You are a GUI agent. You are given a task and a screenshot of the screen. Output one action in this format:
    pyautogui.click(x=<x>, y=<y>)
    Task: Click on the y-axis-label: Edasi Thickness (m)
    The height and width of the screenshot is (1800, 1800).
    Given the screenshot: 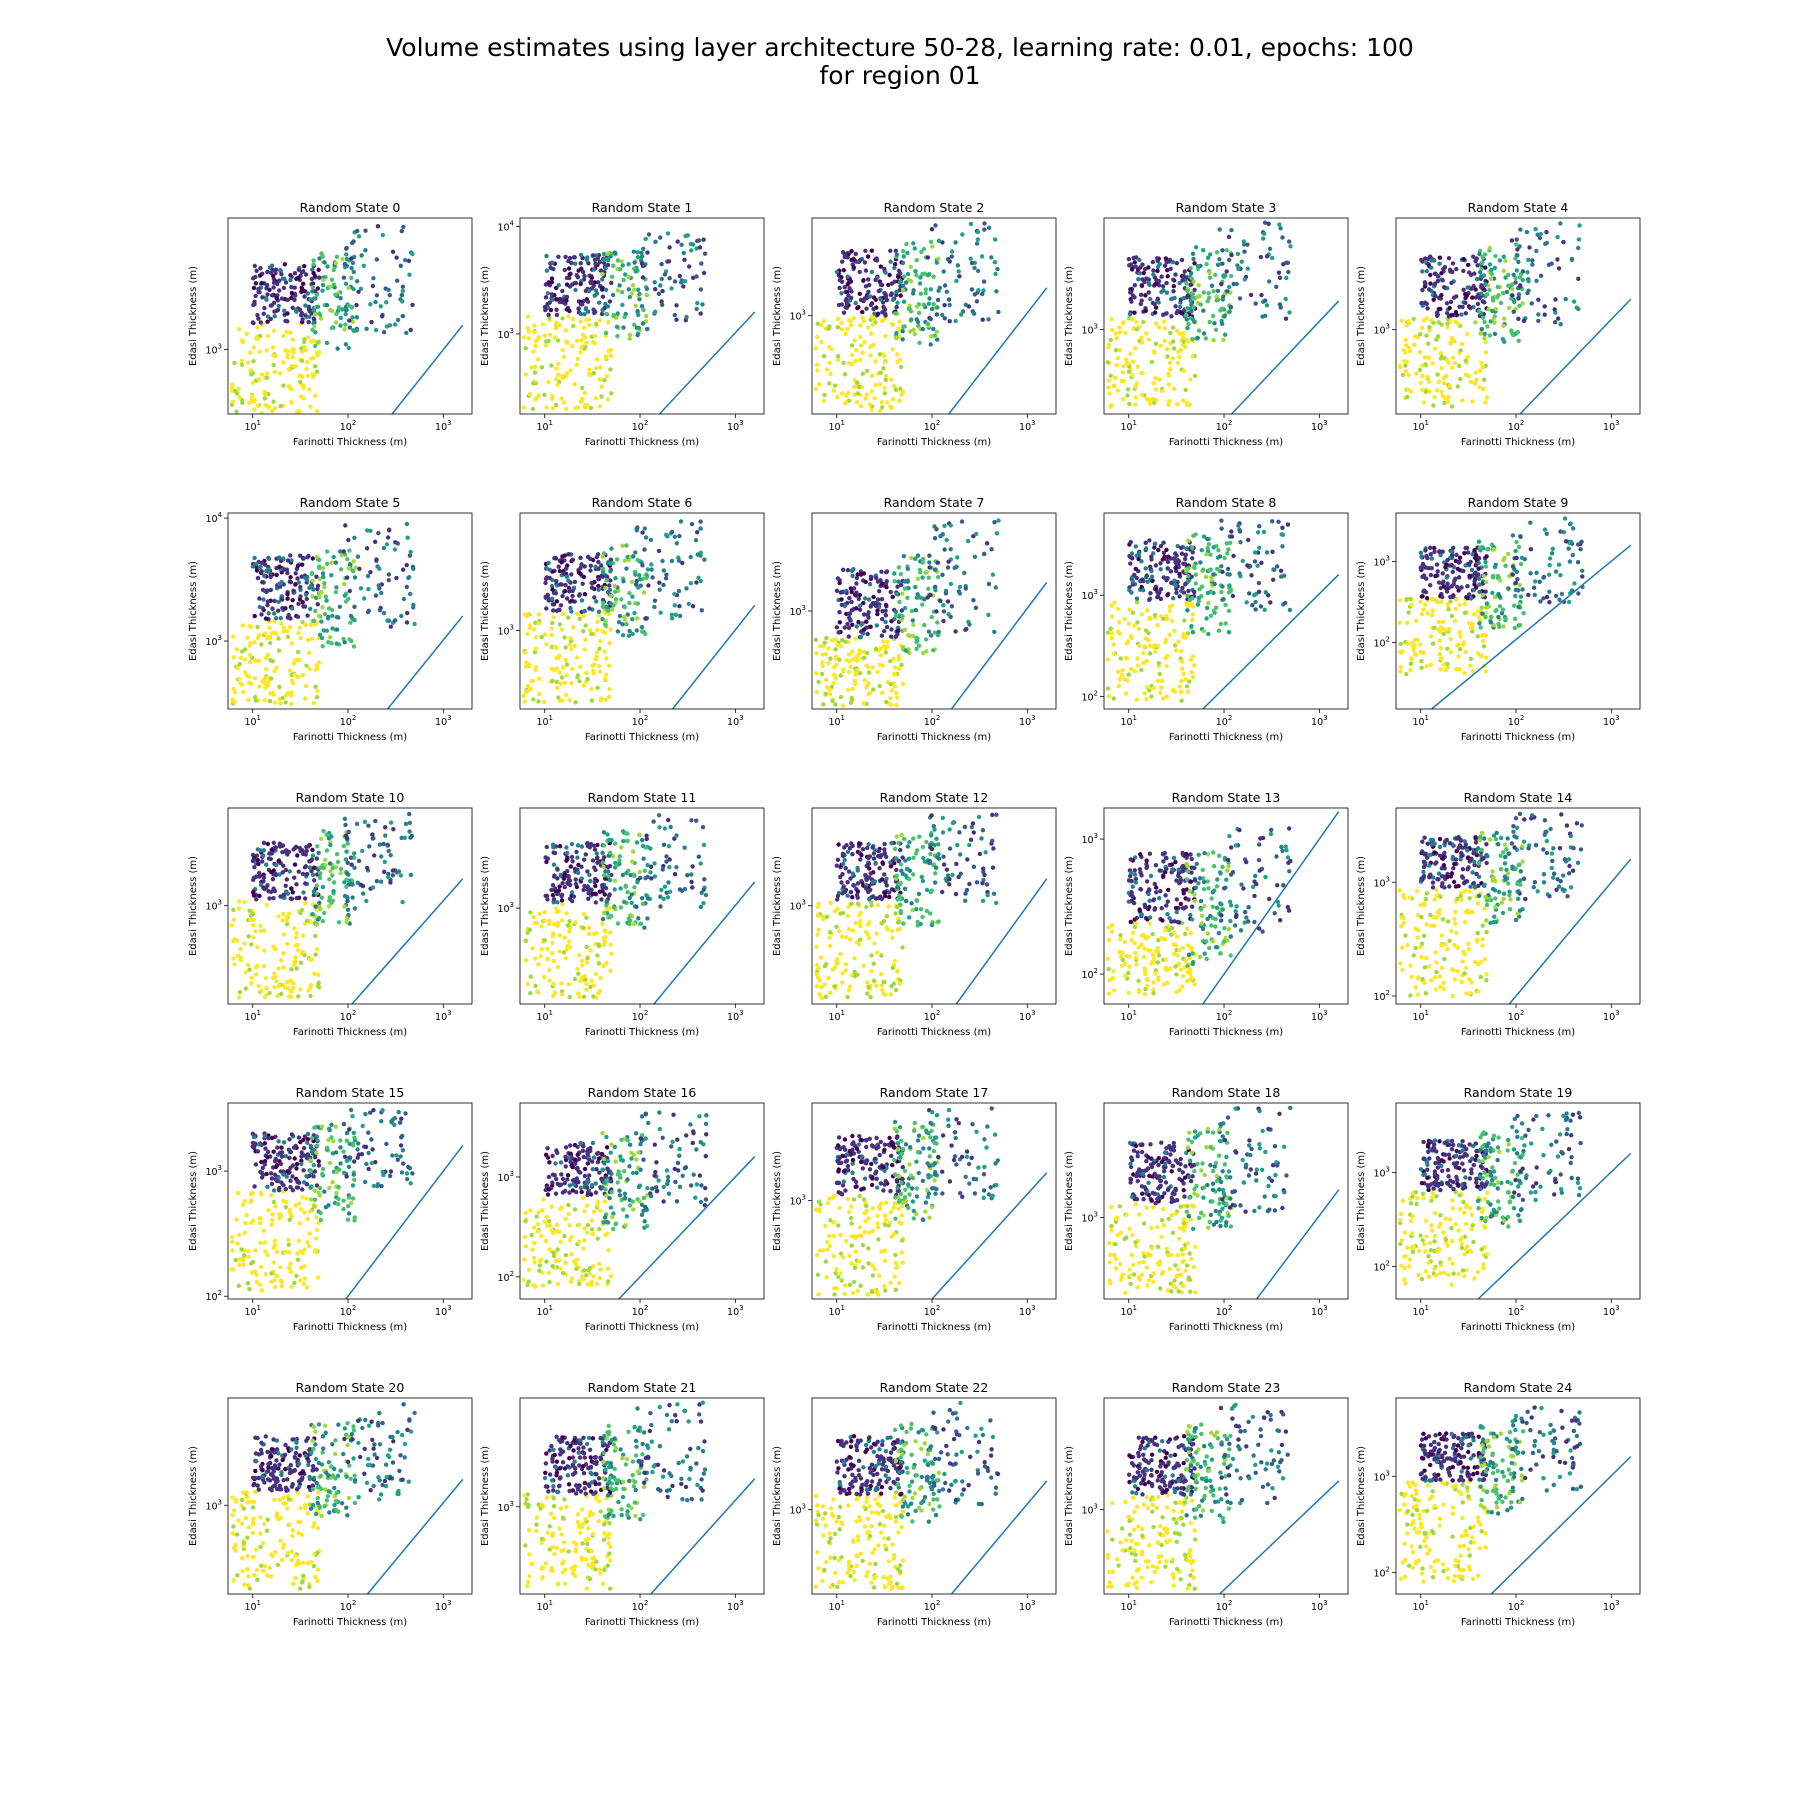 What is the action you would take?
    pyautogui.click(x=777, y=316)
    